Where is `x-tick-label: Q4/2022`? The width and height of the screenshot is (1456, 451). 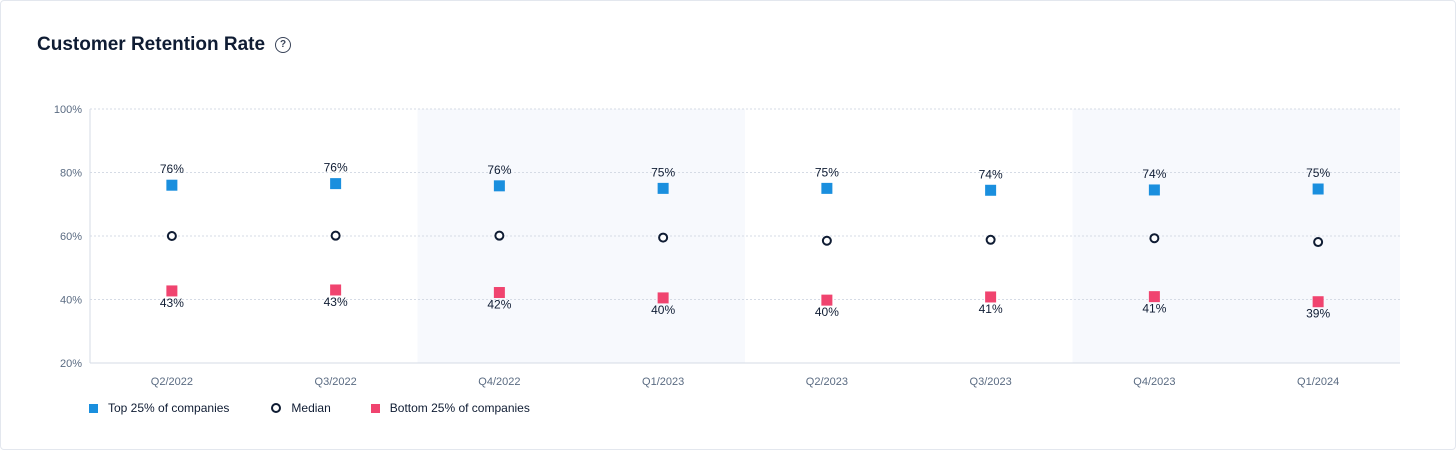
x-tick-label: Q4/2022 is located at coordinates (499, 382).